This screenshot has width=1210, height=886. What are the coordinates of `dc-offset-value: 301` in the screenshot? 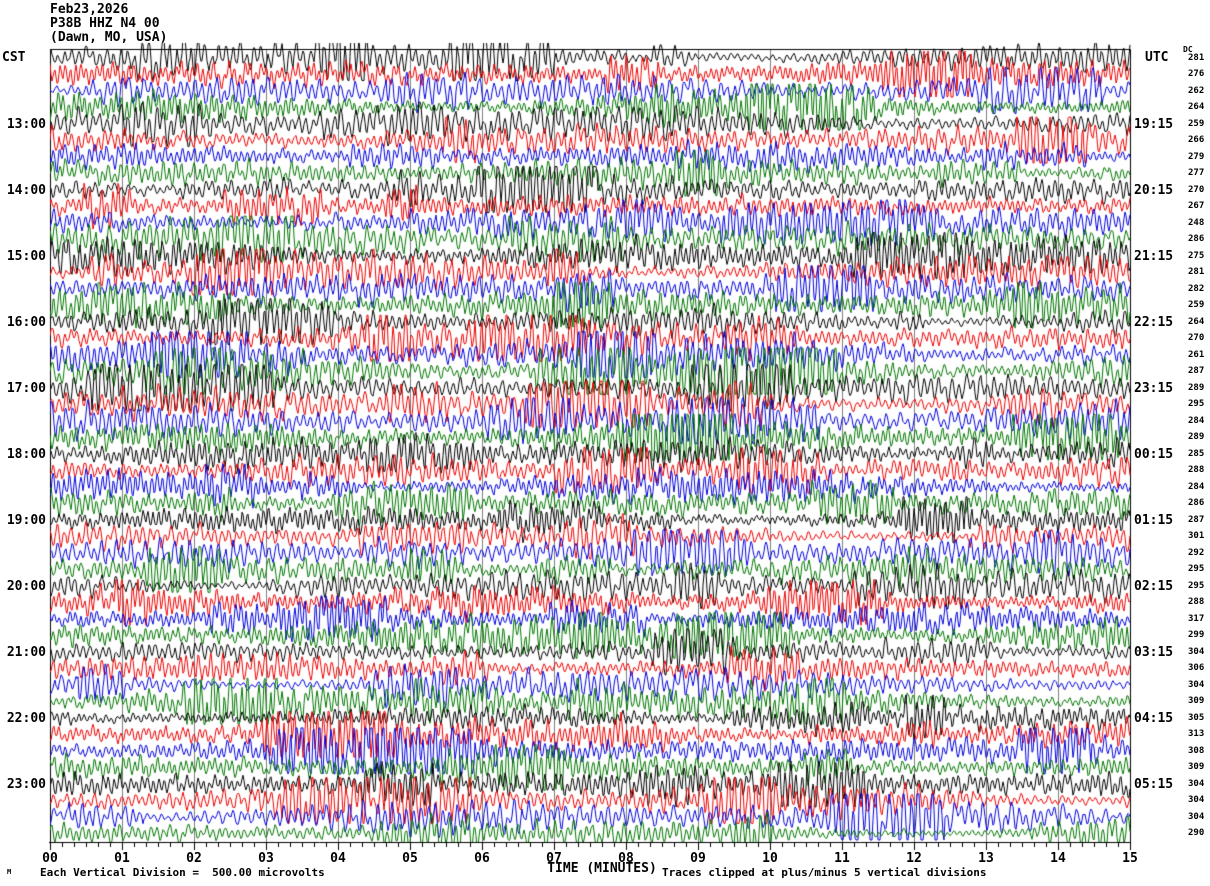 It's located at (1196, 536).